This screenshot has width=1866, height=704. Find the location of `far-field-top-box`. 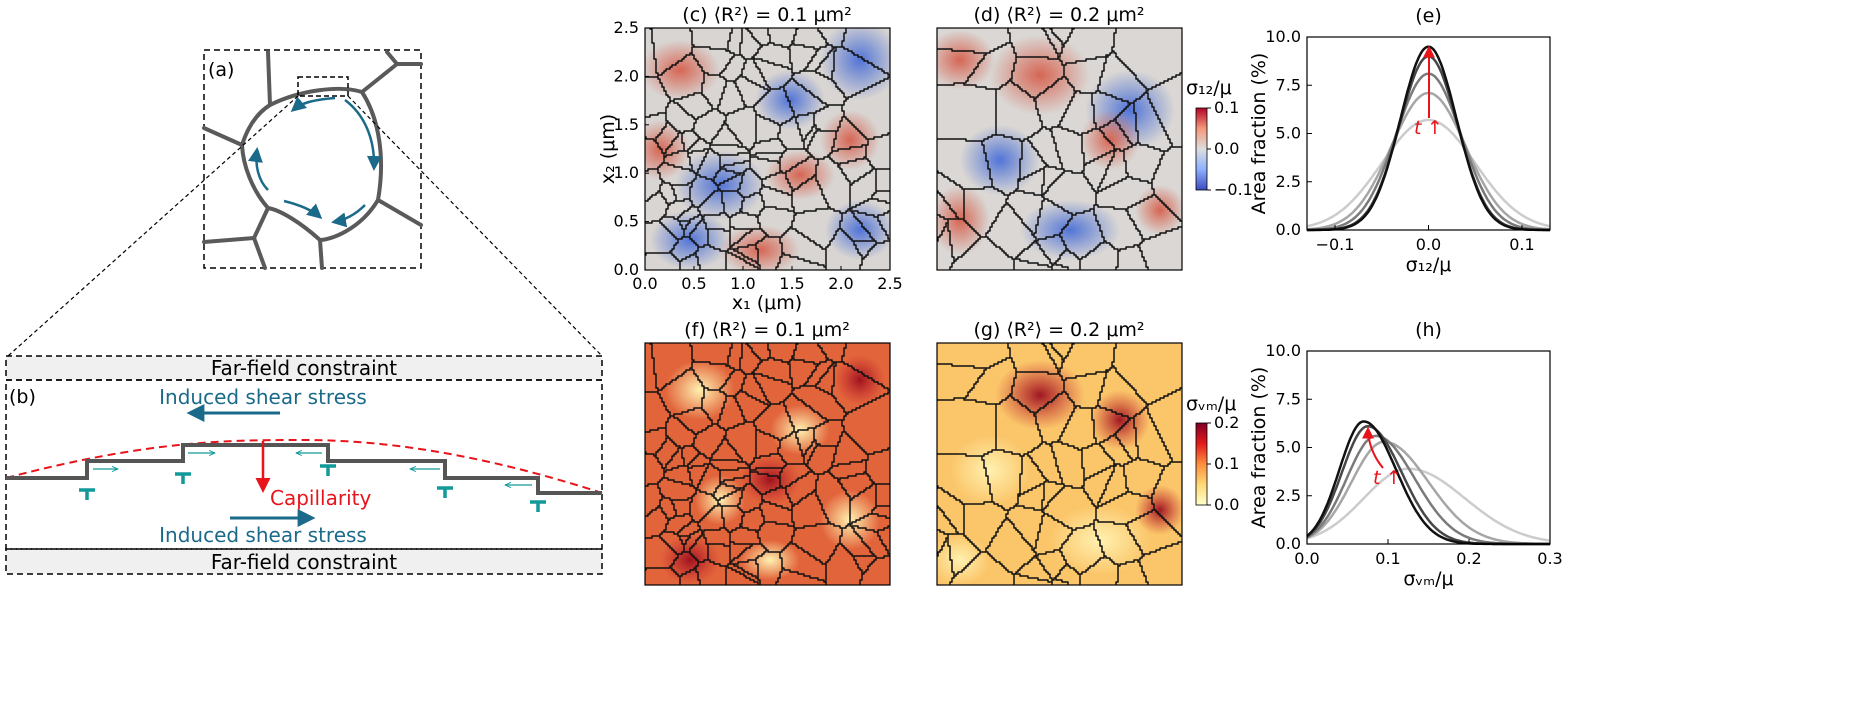

far-field-top-box is located at coordinates (304, 368).